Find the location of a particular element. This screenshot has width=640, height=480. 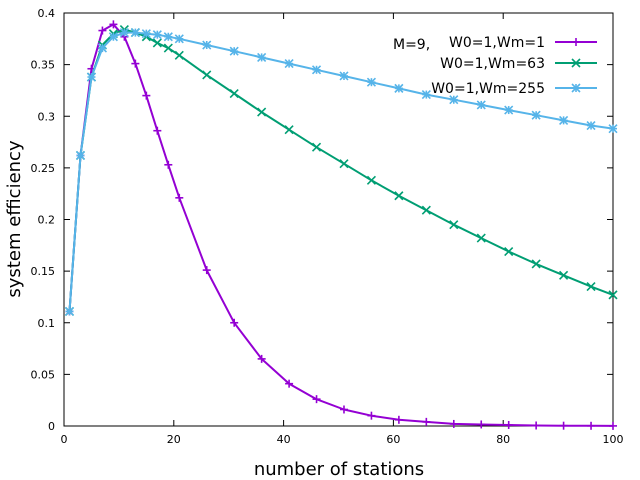

y-tick-label: 0.15 is located at coordinates (43, 271).